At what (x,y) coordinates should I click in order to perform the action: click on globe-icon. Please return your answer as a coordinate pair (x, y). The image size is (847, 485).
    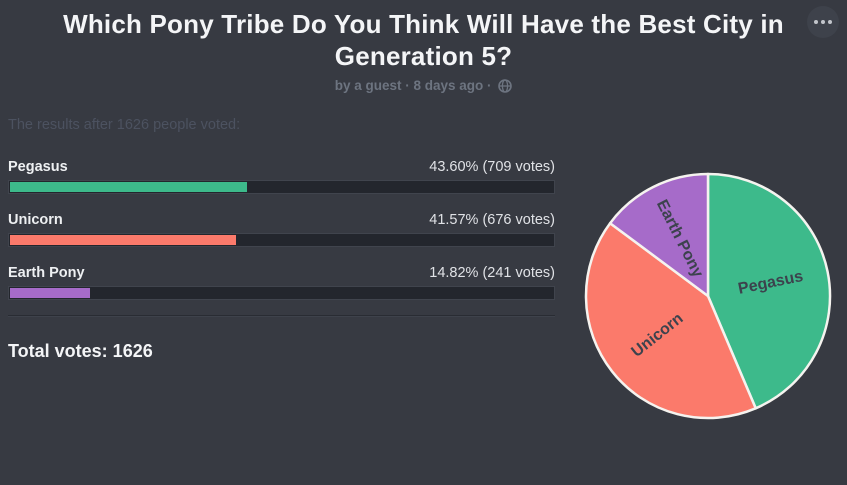
    Looking at the image, I should click on (505, 87).